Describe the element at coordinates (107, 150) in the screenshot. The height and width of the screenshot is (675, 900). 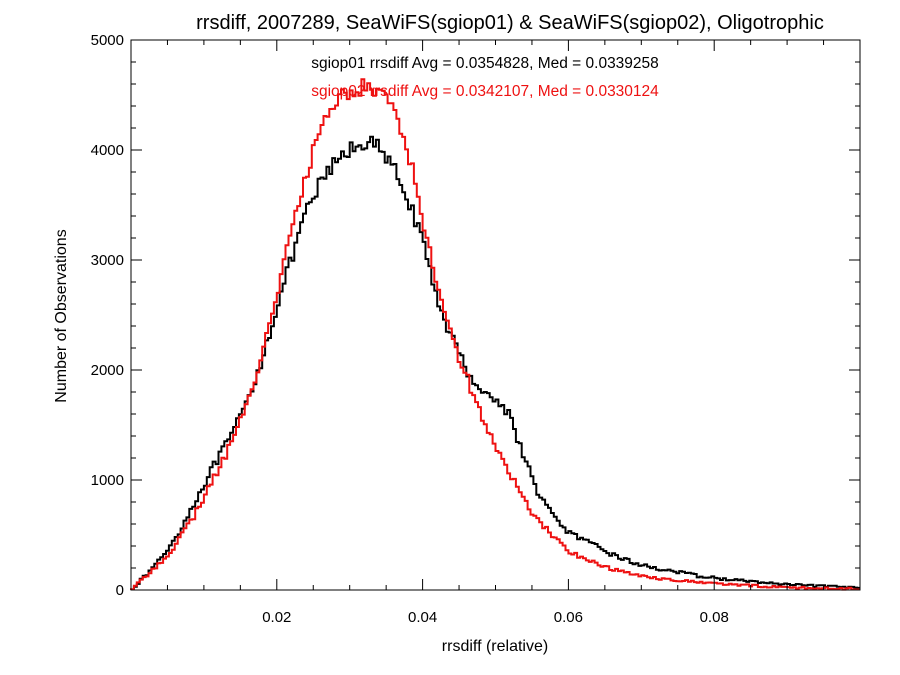
I see `y-tick-label: 4000` at that location.